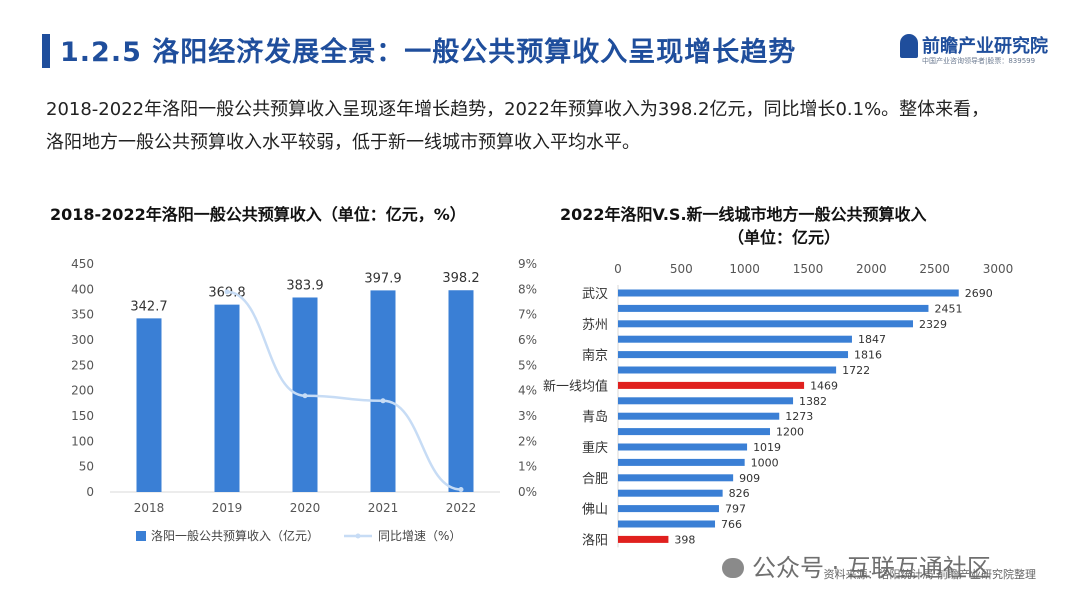  I want to click on bar-value-label: 797, so click(735, 509).